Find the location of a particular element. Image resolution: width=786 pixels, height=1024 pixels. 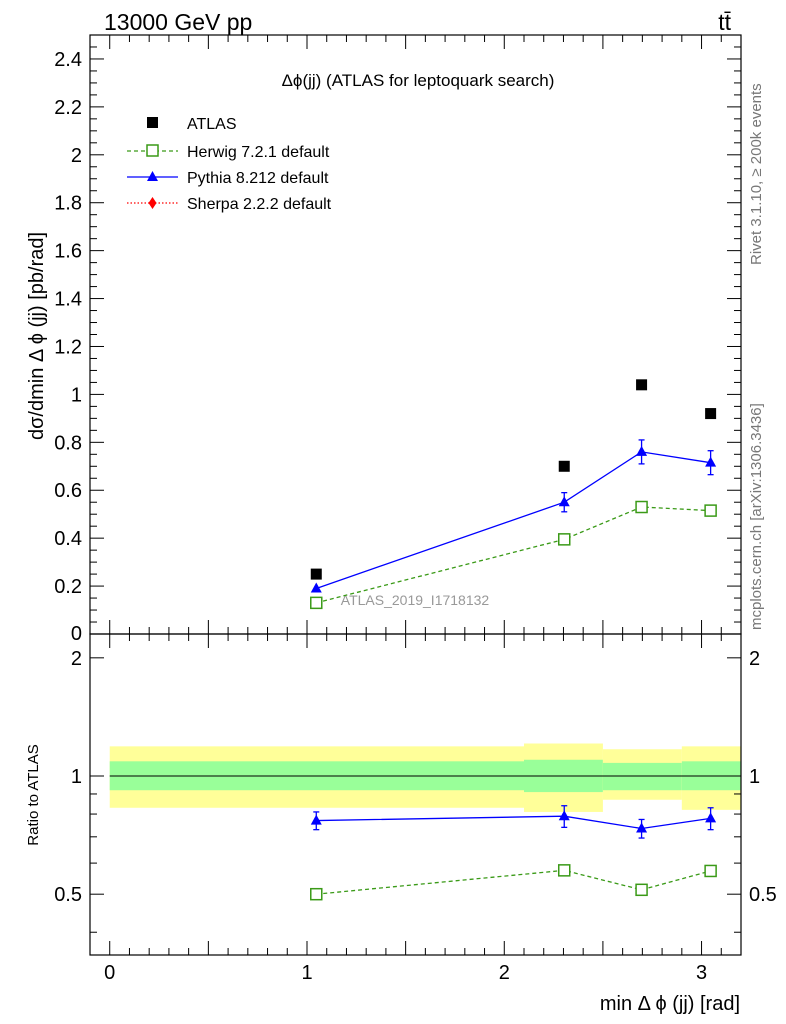

x-axis-label: min Δ ϕ (jj) [rad] is located at coordinates (670, 1004).